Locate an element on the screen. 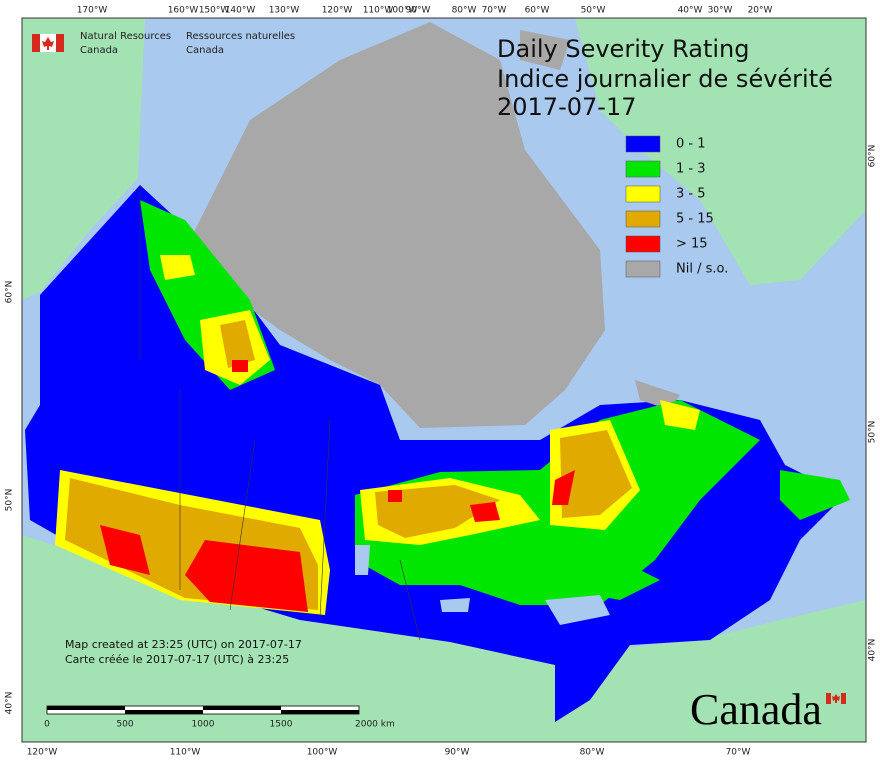 Image resolution: width=880 pixels, height=760 pixels. scale-label: 1000 is located at coordinates (203, 725).